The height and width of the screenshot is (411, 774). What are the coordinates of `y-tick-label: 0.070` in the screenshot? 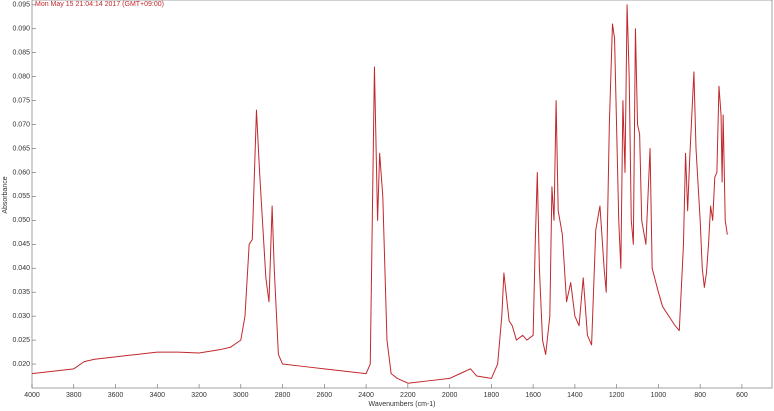 It's located at (21, 124).